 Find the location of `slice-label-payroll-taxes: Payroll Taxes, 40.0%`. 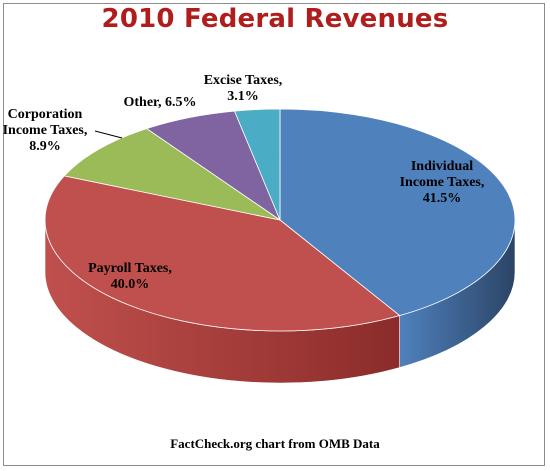

slice-label-payroll-taxes: Payroll Taxes, 40.0% is located at coordinates (130, 276).